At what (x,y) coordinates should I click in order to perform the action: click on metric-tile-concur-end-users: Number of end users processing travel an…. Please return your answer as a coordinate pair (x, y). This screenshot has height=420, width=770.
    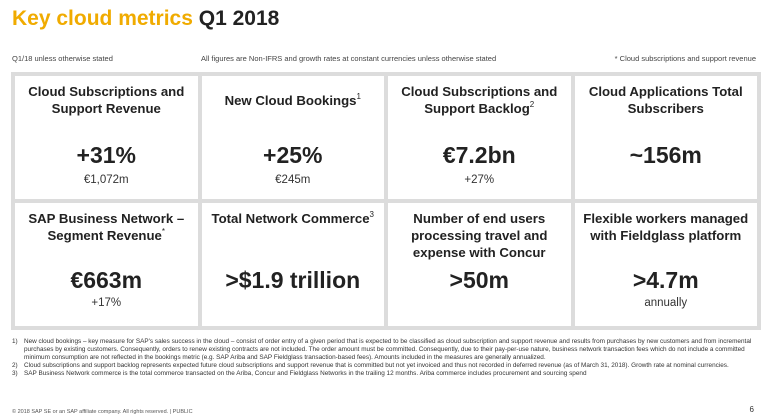
    Looking at the image, I should click on (479, 264).